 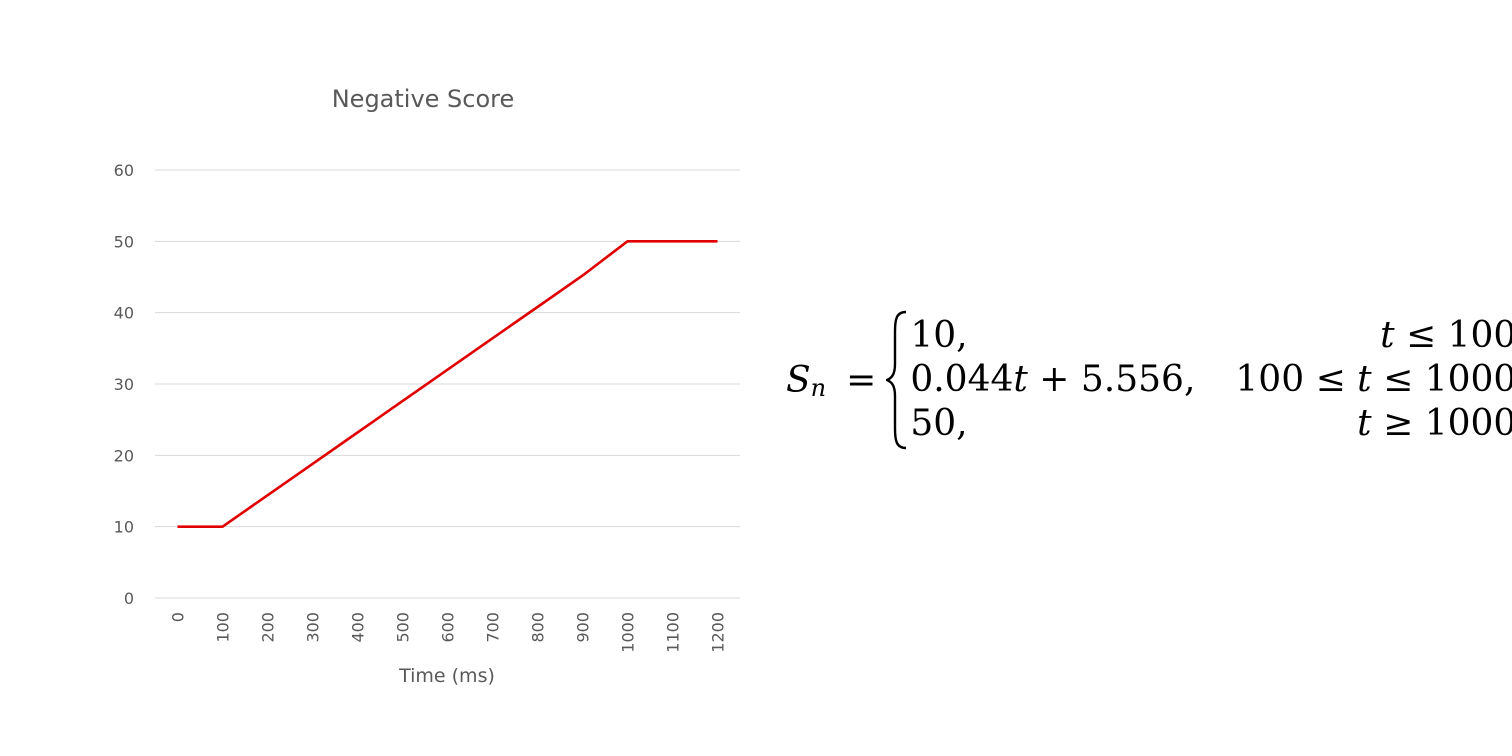 I want to click on x-tick-label: 500, so click(x=403, y=627).